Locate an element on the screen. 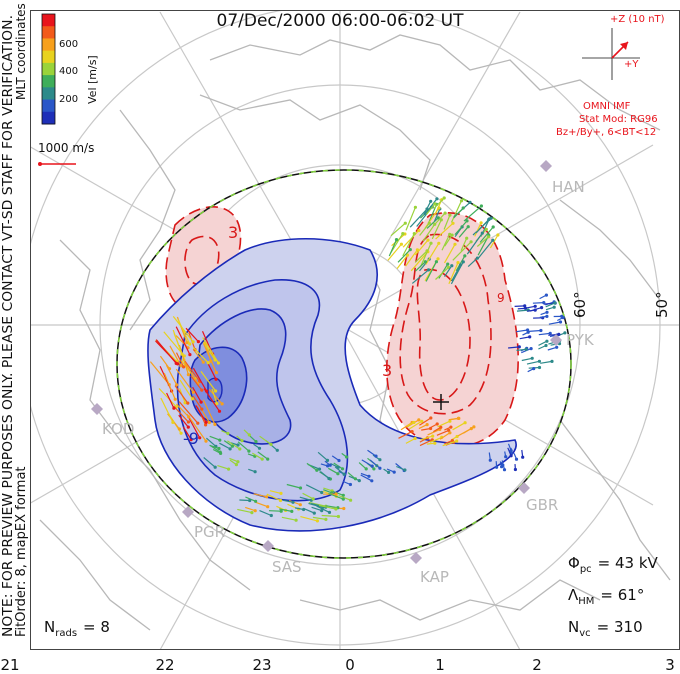 The width and height of the screenshot is (680, 674). phi-symbol: Φ is located at coordinates (574, 563).